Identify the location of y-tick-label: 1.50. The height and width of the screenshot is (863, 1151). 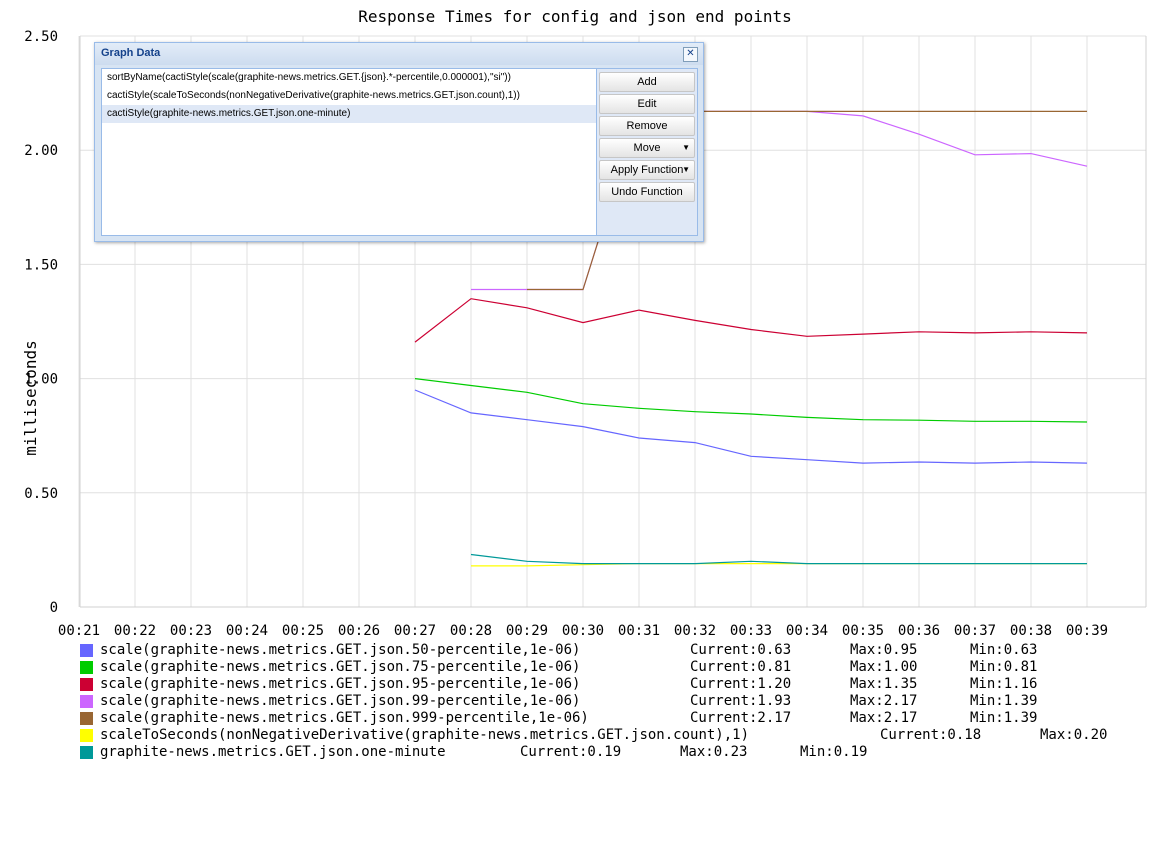
(41, 265).